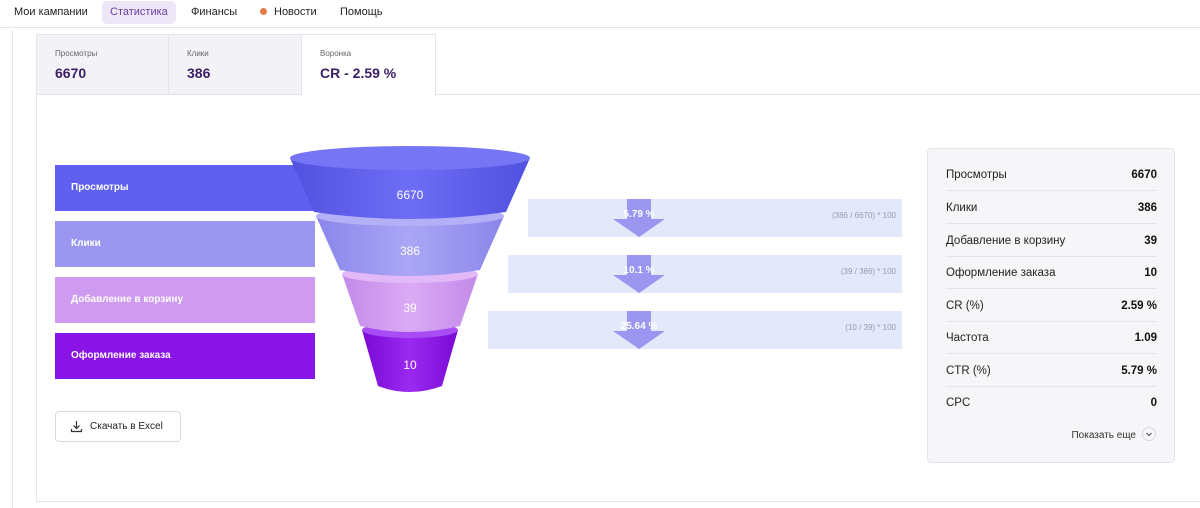 Image resolution: width=1200 pixels, height=508 pixels. Describe the element at coordinates (695, 330) in the screenshot. I see `conversion-strip-3: (10 / 39) * 100` at that location.